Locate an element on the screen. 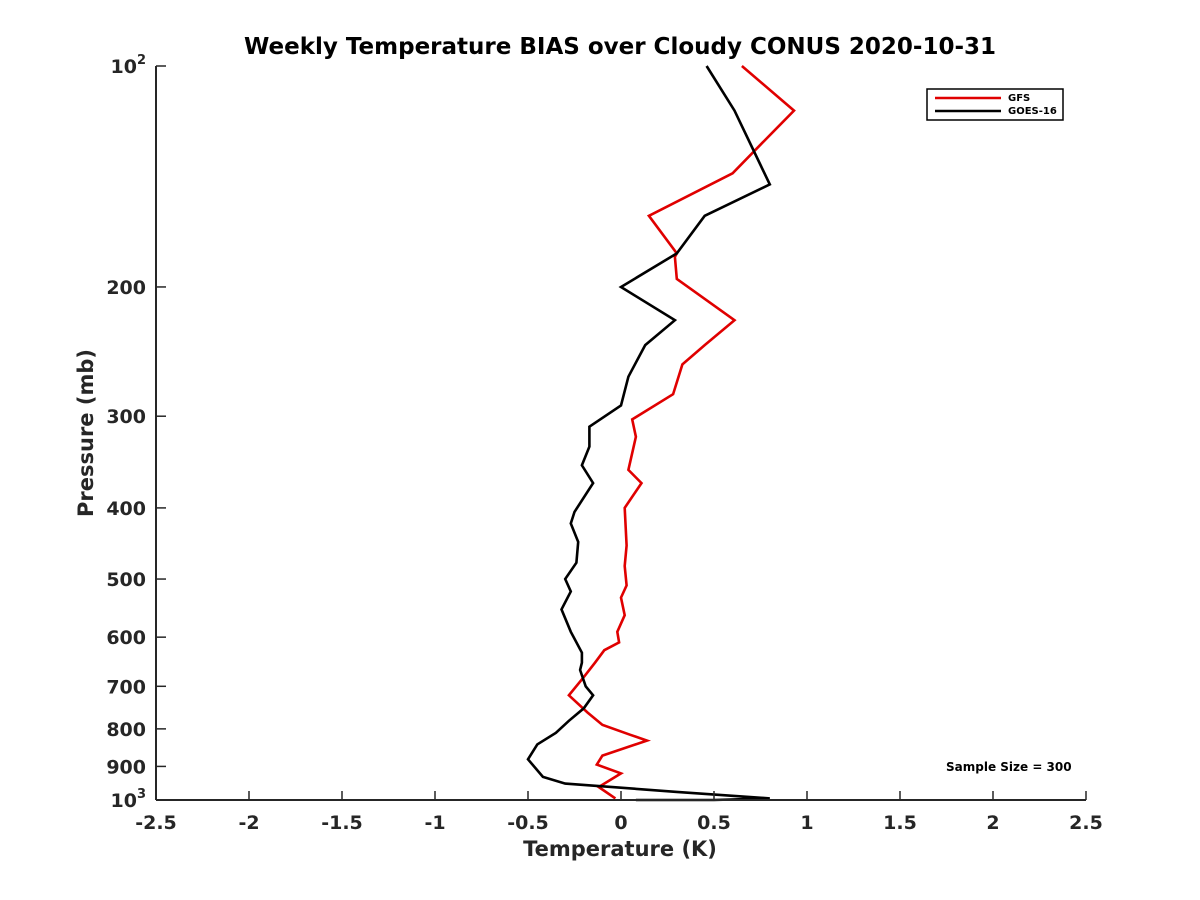 This screenshot has height=900, width=1200. y-axis-label: Pressure (mb) is located at coordinates (86, 433).